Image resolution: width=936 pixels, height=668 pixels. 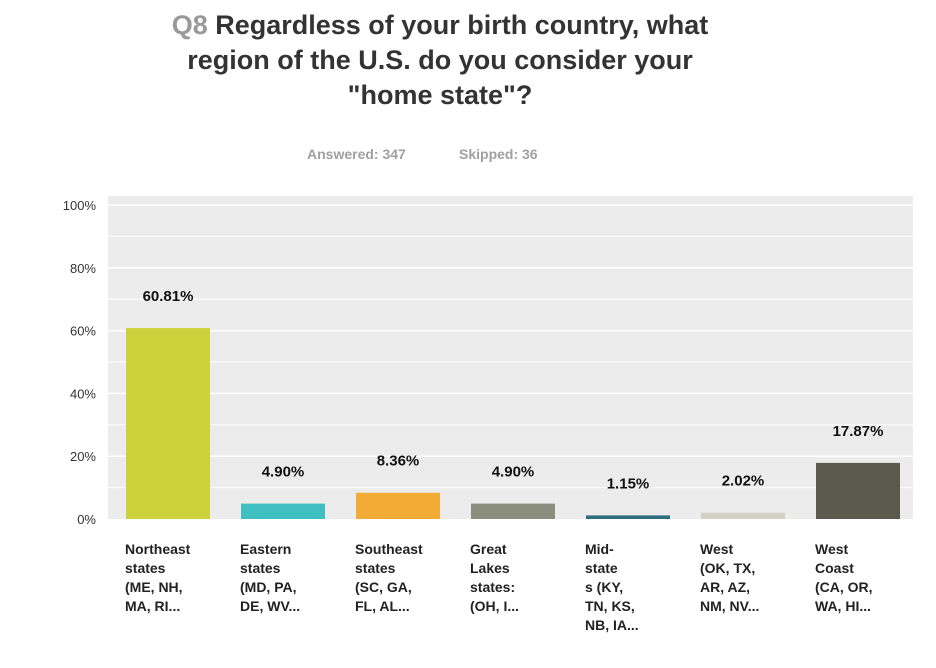 What do you see at coordinates (743, 481) in the screenshot?
I see `data-label: 2.02%` at bounding box center [743, 481].